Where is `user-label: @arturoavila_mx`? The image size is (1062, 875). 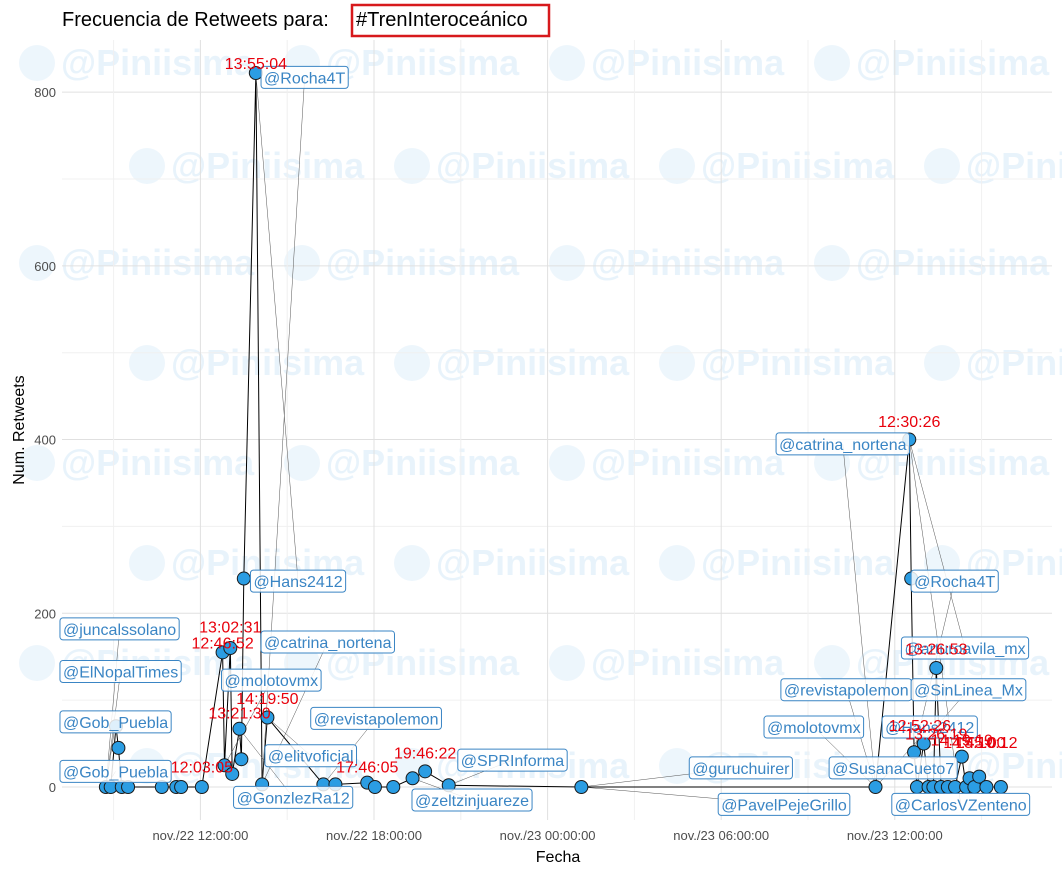 user-label: @arturoavila_mx is located at coordinates (965, 648).